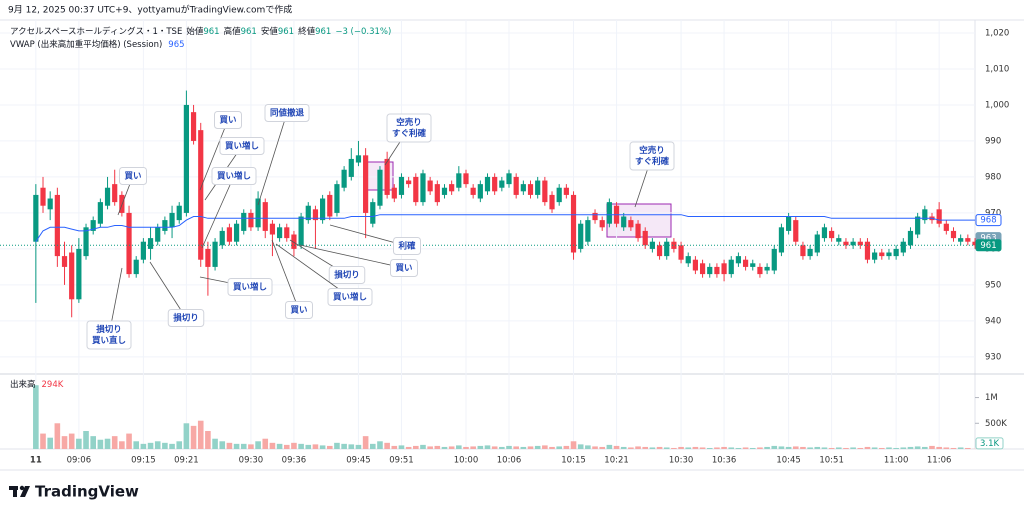 The width and height of the screenshot is (1024, 513). I want to click on annotation-text: 損切り, so click(347, 275).